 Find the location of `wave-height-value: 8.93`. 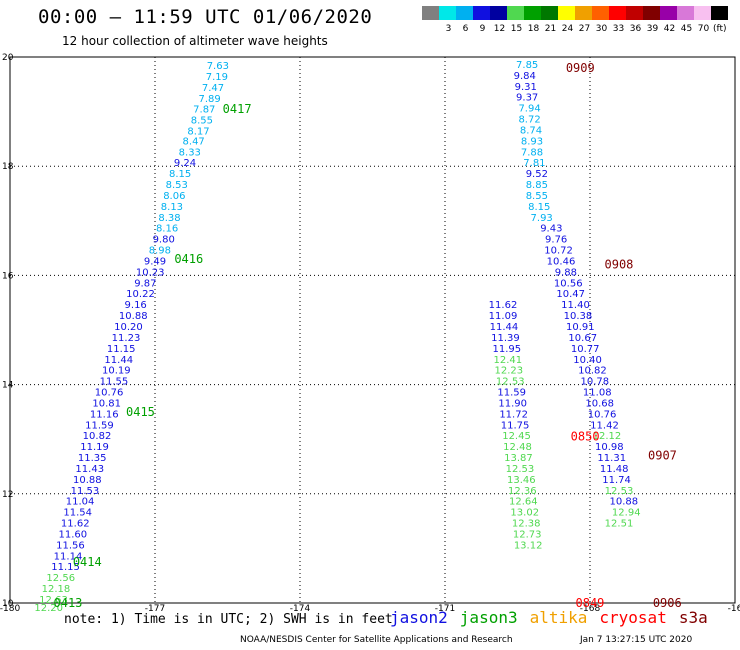

wave-height-value: 8.93 is located at coordinates (532, 141).